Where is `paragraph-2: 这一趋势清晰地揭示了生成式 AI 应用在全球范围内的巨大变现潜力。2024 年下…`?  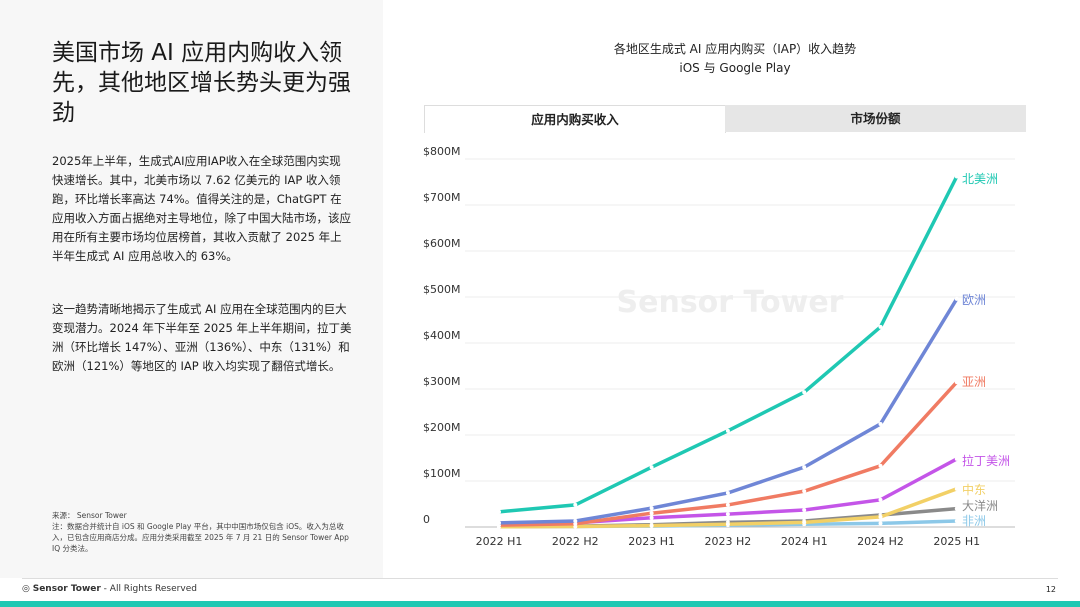 paragraph-2: 这一趋势清晰地揭示了生成式 AI 应用在全球范围内的巨大变现潜力。2024 年下… is located at coordinates (202, 337).